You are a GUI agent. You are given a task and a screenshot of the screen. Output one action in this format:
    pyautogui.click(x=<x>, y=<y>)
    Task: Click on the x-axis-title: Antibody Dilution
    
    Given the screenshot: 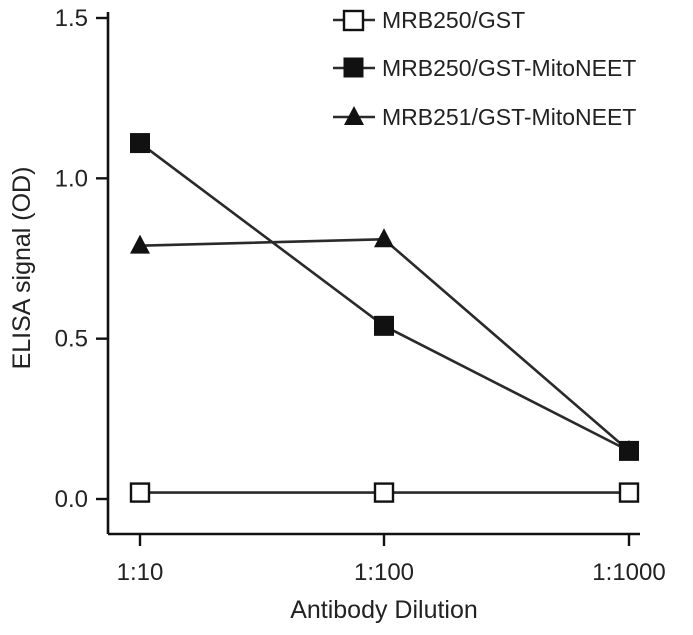 What is the action you would take?
    pyautogui.click(x=384, y=610)
    